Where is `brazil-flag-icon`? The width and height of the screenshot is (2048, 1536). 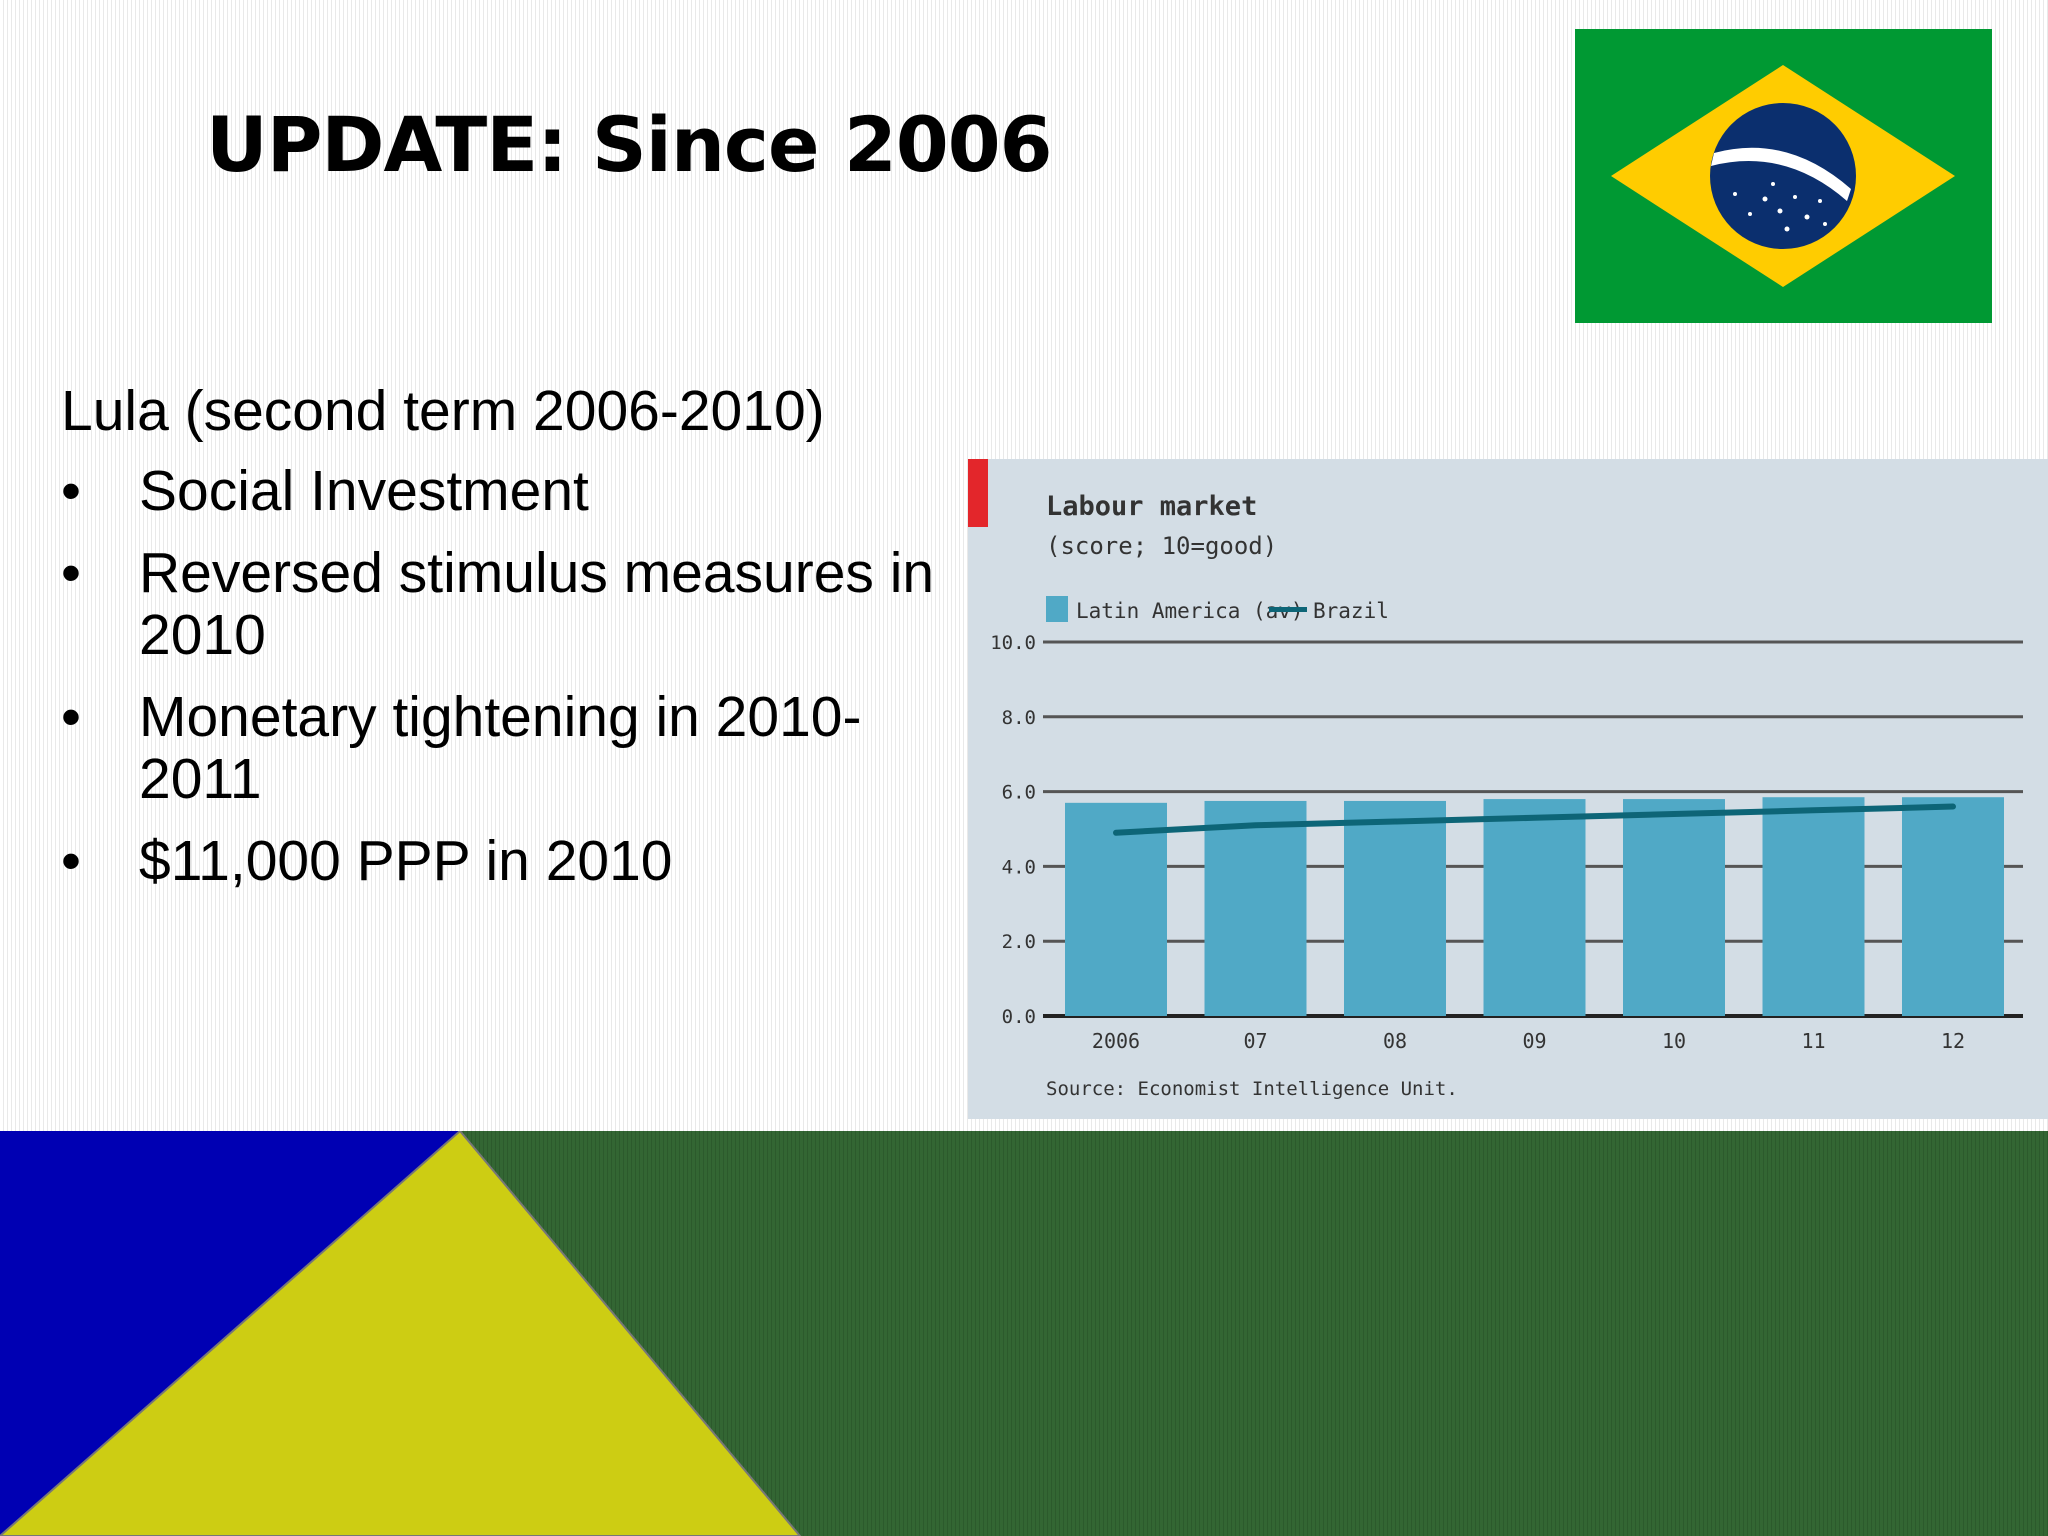 brazil-flag-icon is located at coordinates (1783, 176).